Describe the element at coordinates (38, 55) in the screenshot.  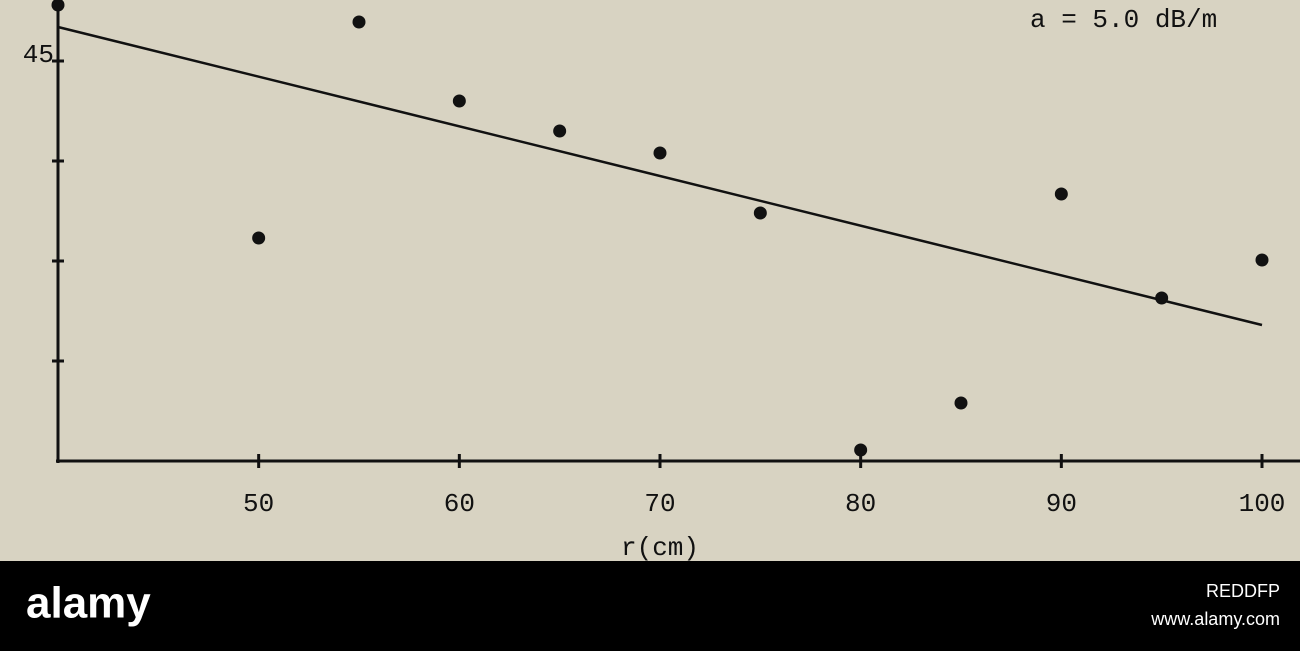
I see `y-tick-label: 45` at that location.